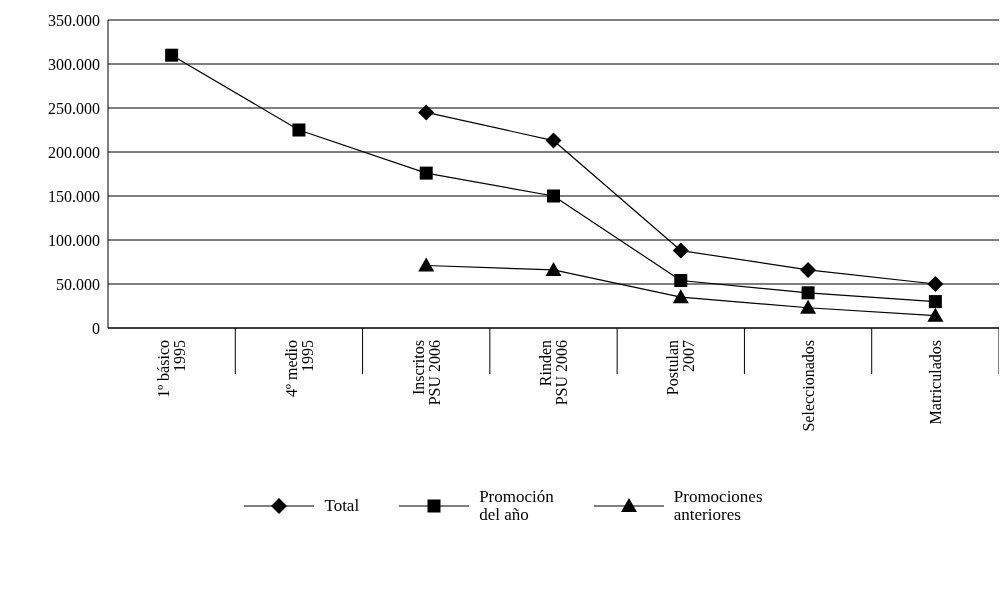  What do you see at coordinates (516, 505) in the screenshot?
I see `legend-label: Promoción del año` at bounding box center [516, 505].